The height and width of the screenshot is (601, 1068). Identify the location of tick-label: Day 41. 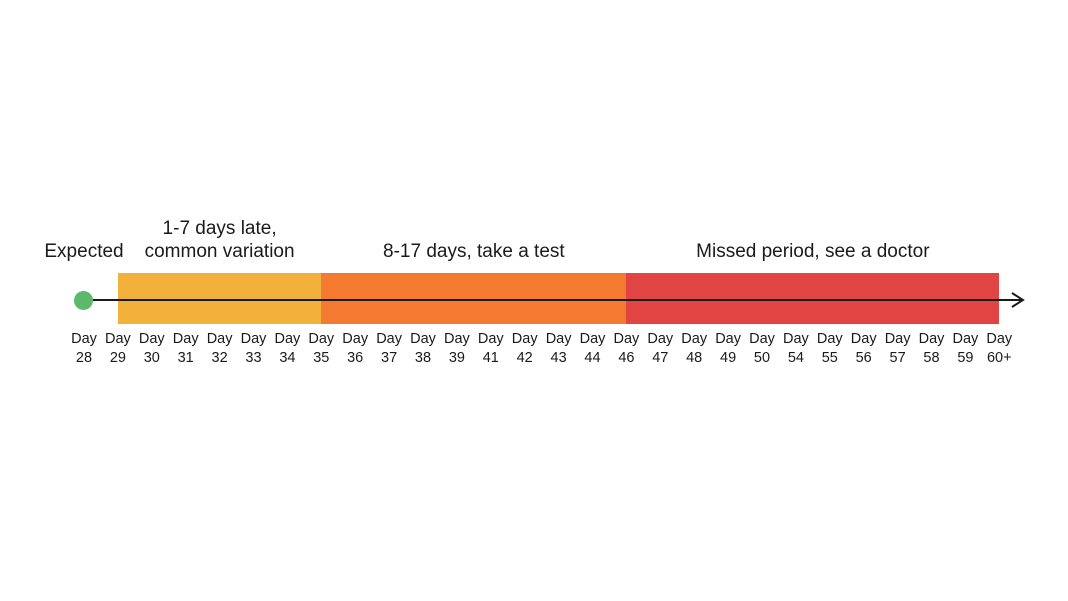
(491, 349).